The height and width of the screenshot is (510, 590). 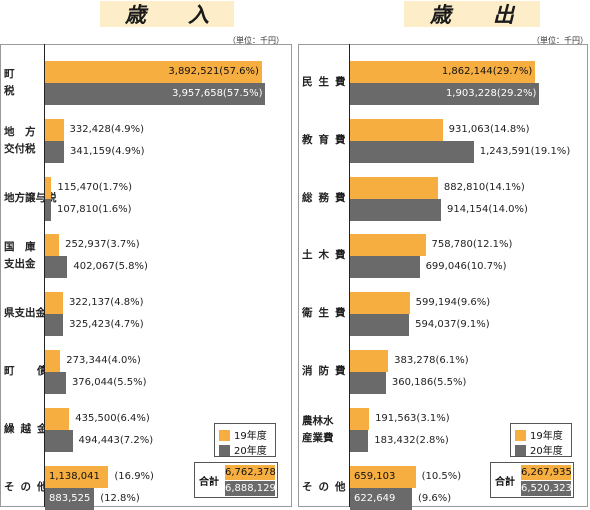 What do you see at coordinates (134, 476) in the screenshot?
I see `revenue-percent-label: (16.9%)` at bounding box center [134, 476].